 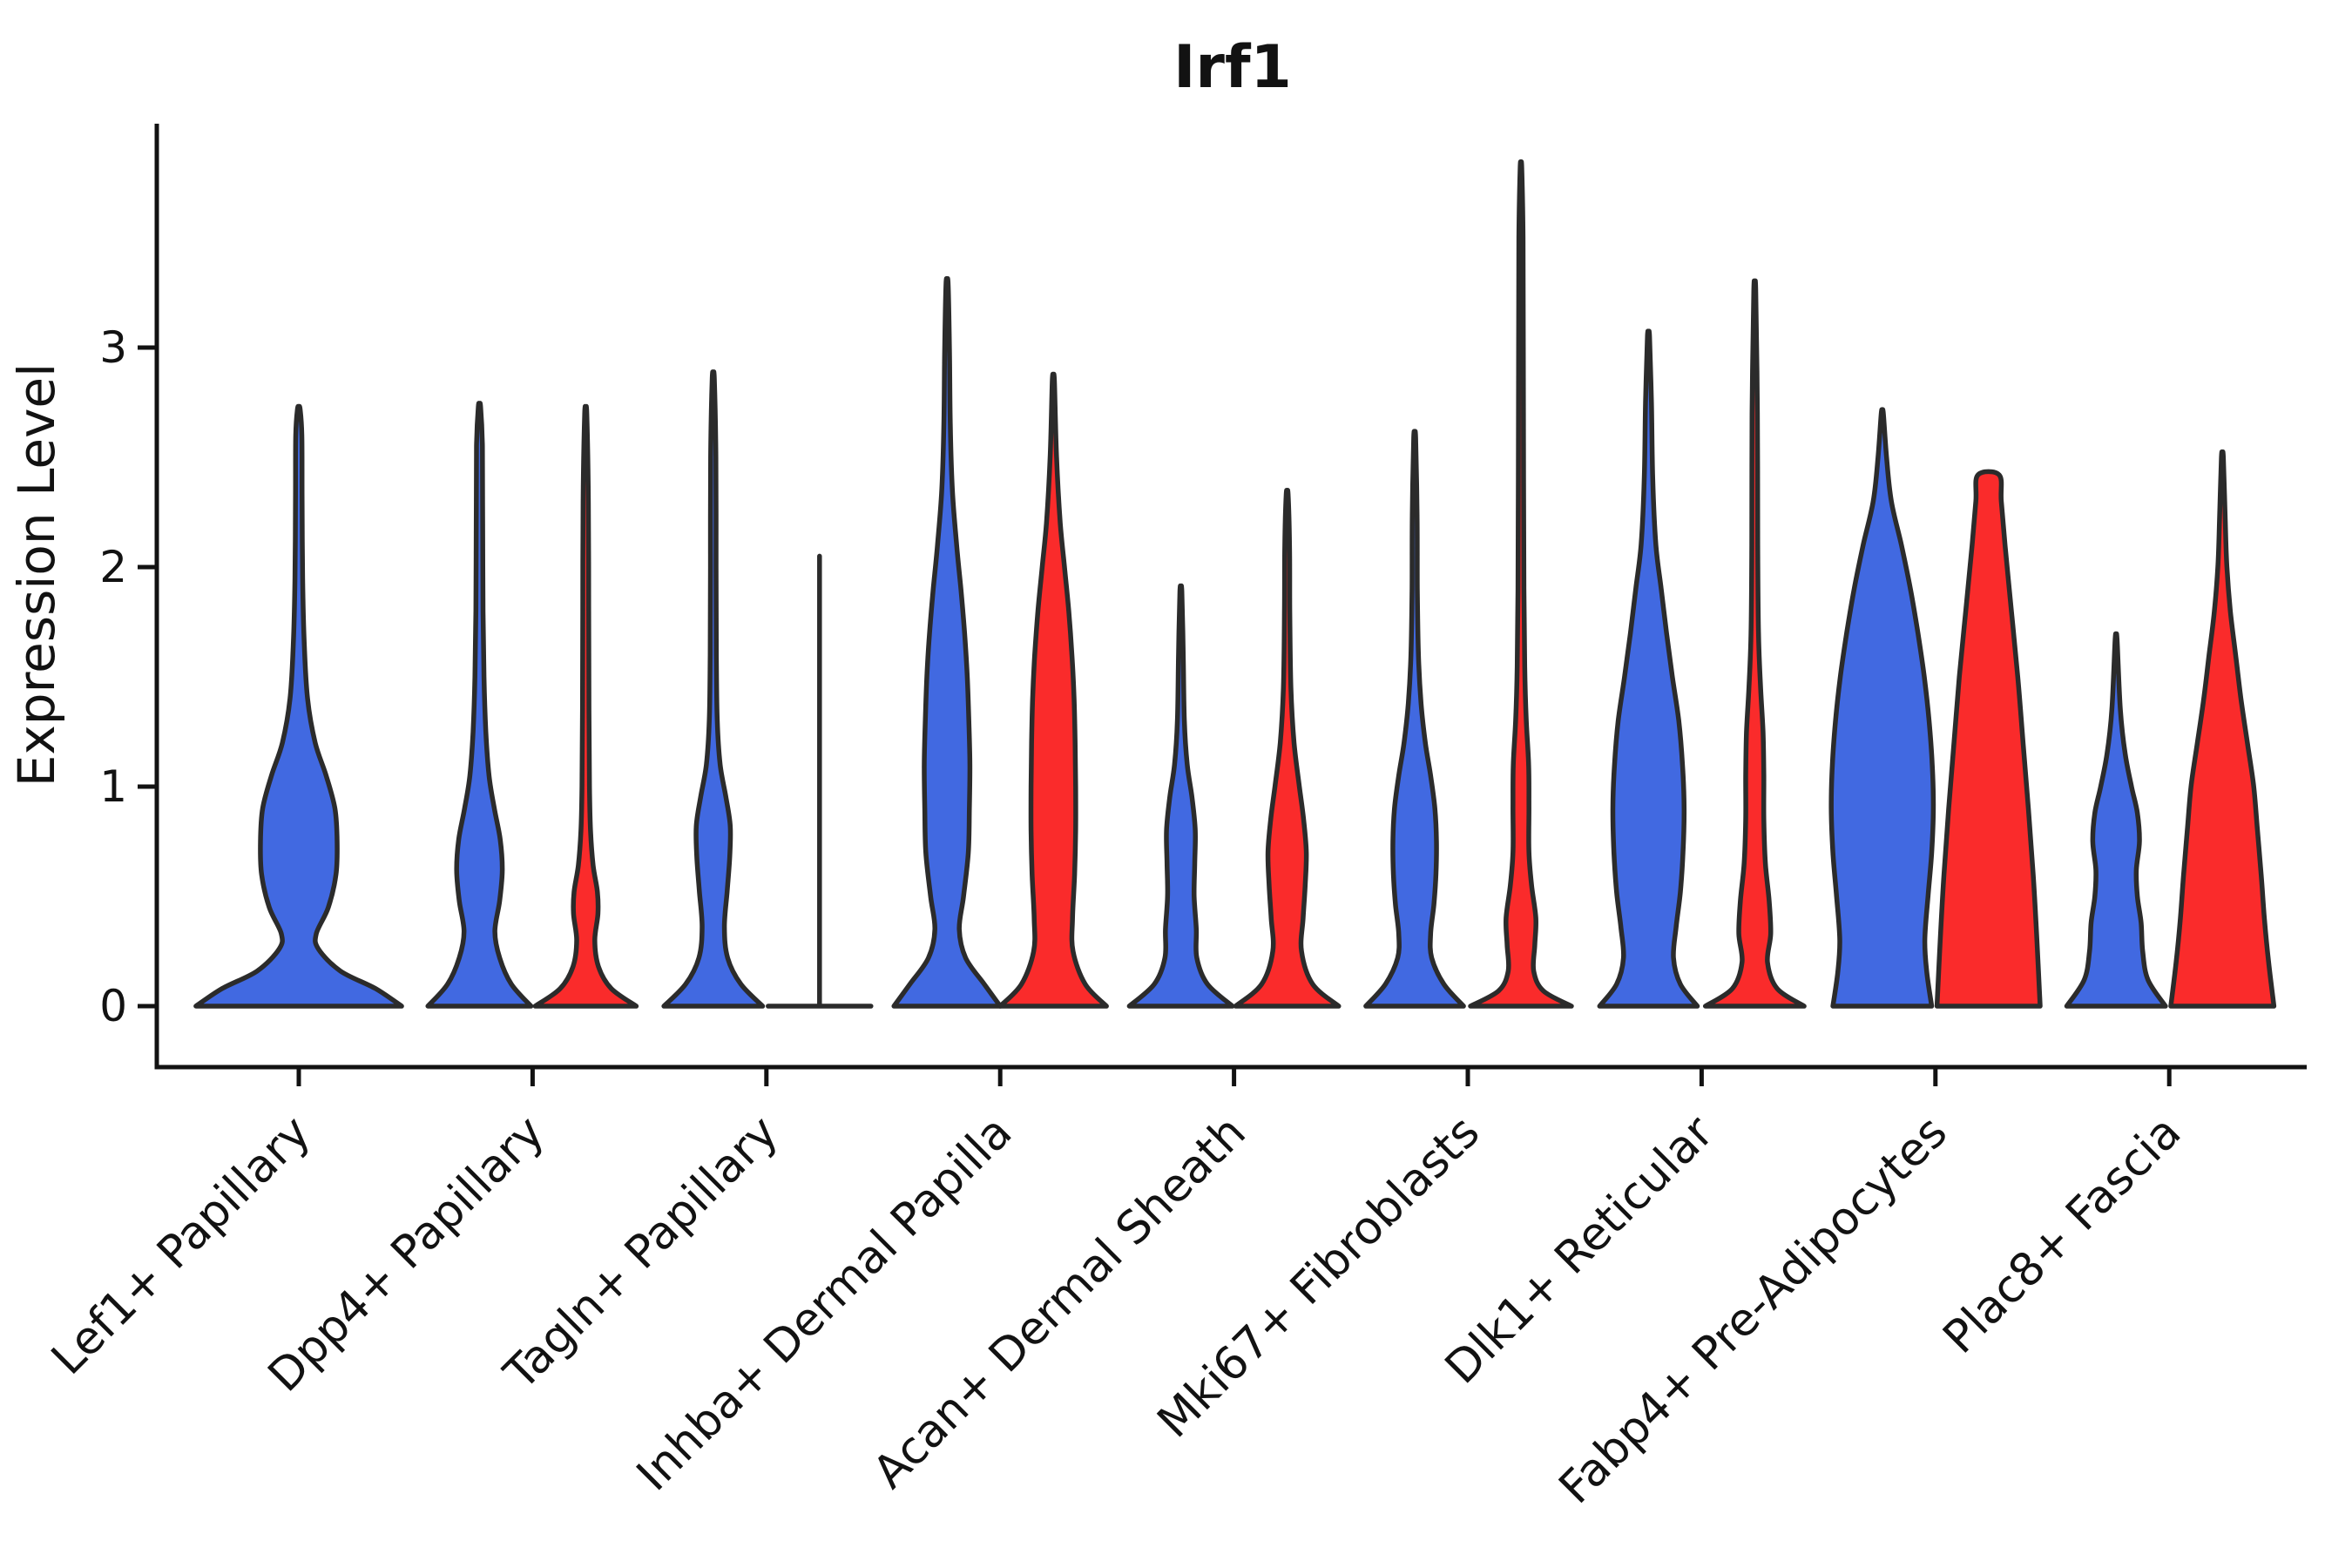 I want to click on violin-inhba-red, so click(x=1053, y=690).